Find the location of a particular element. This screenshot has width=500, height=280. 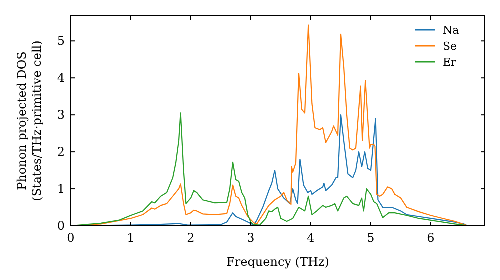

legend-label: Na is located at coordinates (451, 30).